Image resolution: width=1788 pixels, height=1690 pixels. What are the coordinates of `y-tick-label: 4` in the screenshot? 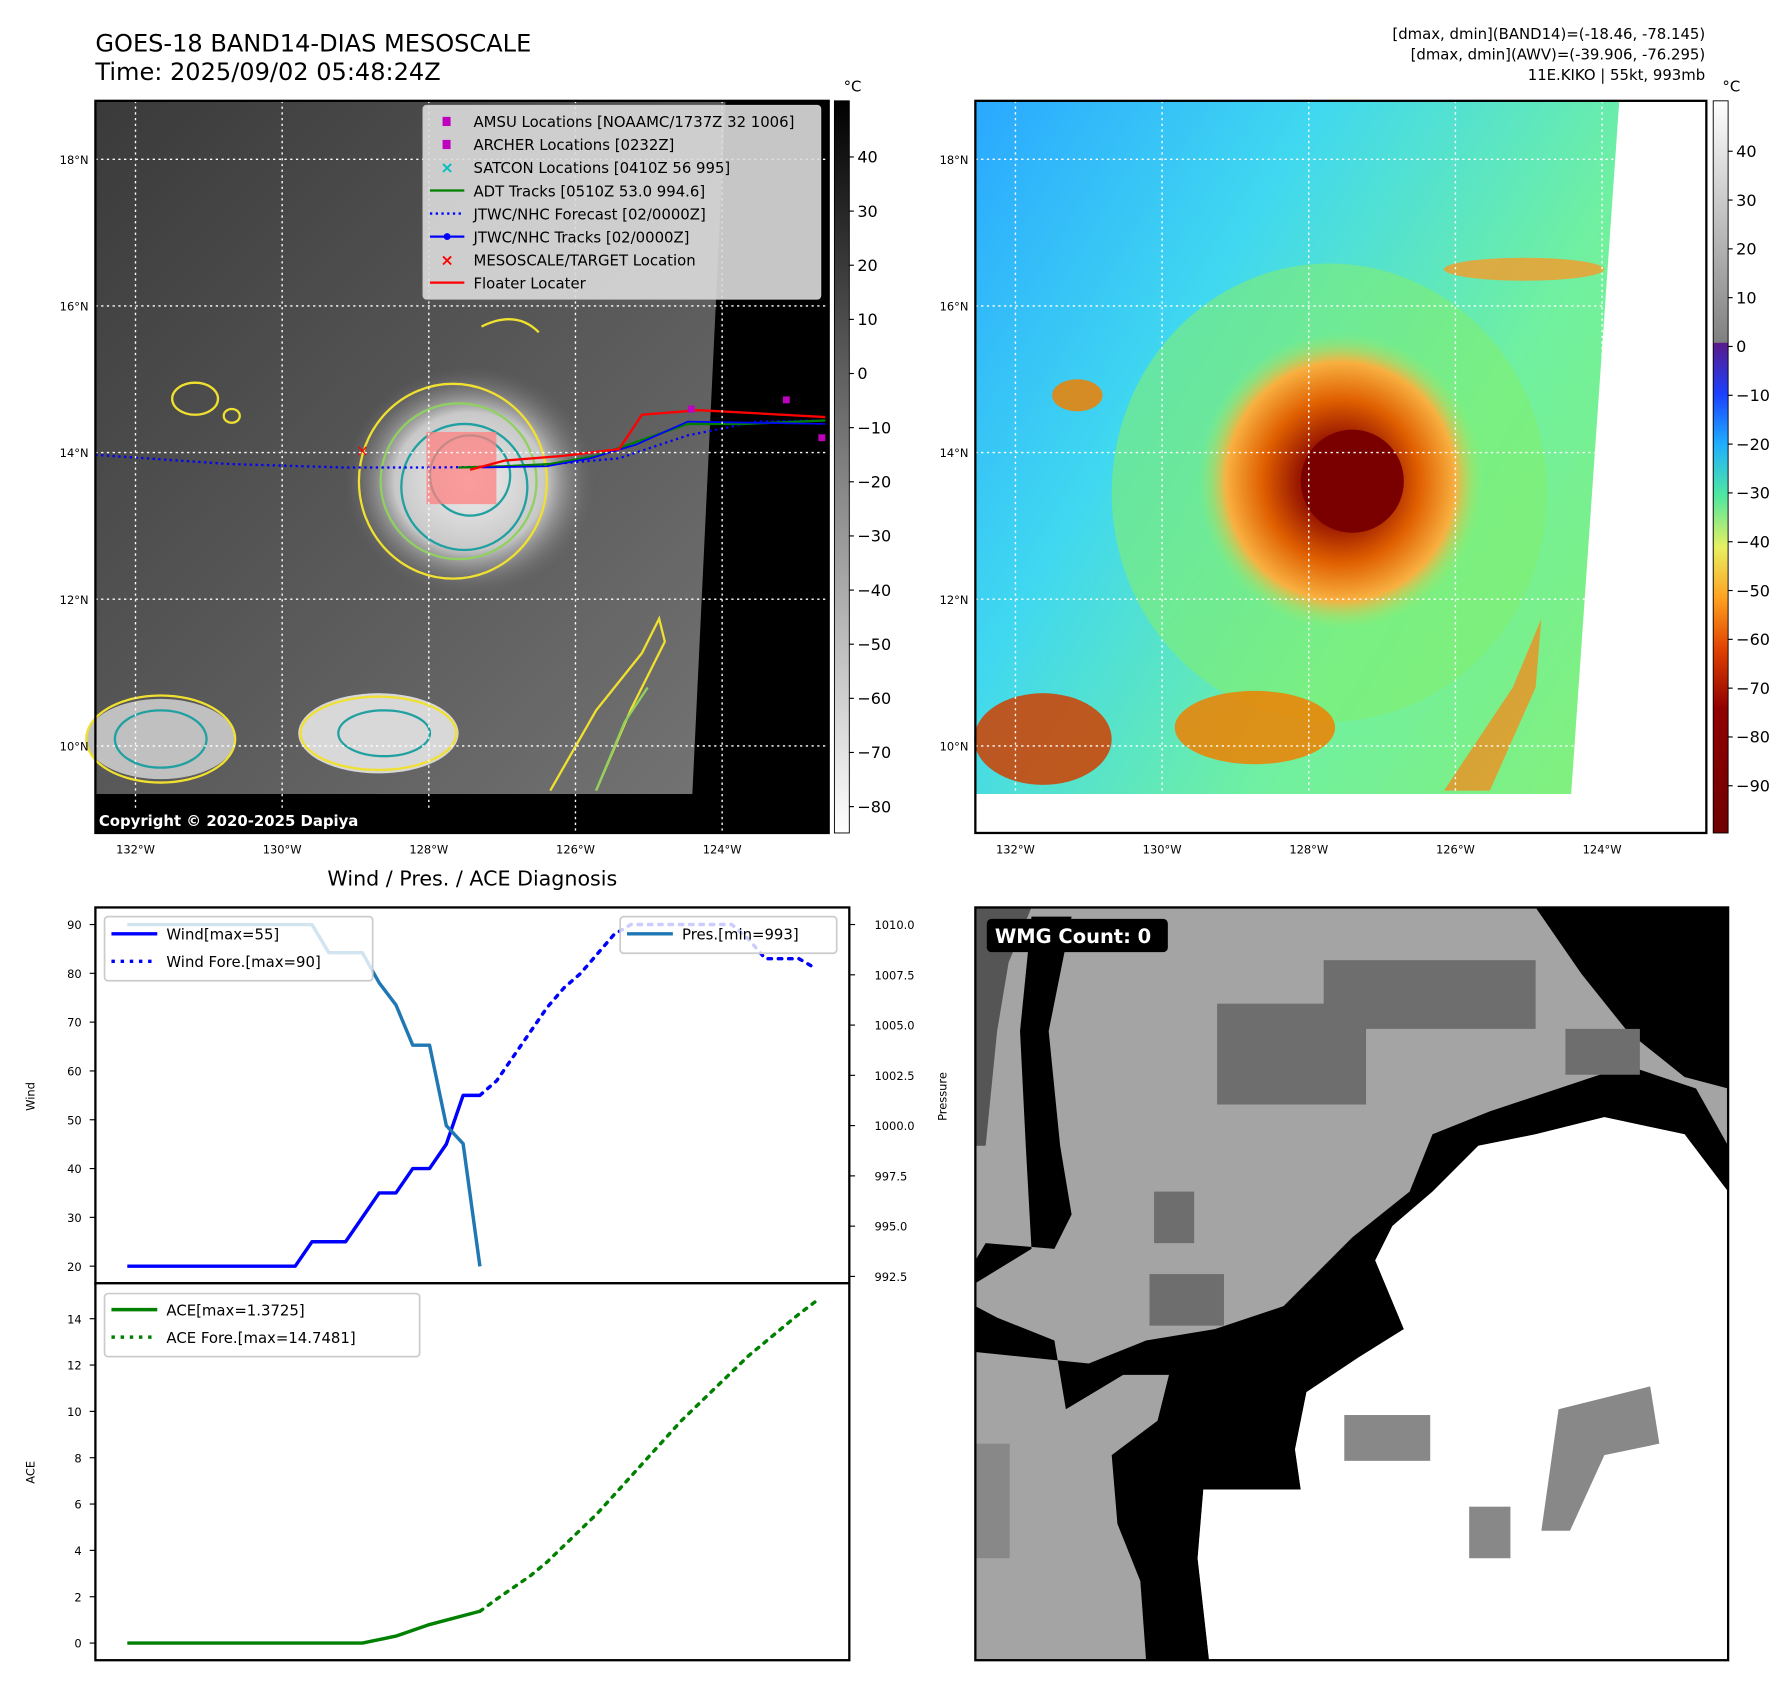 It's located at (77, 1551).